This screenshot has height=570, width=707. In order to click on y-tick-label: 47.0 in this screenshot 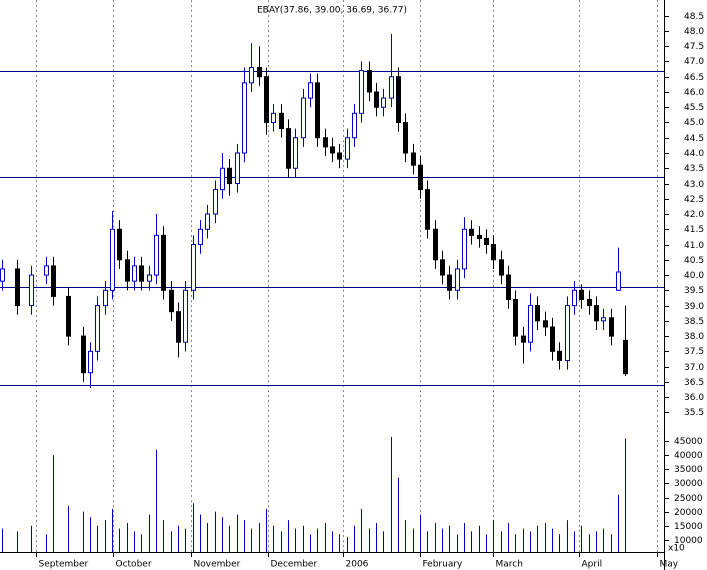, I will do `click(694, 62)`.